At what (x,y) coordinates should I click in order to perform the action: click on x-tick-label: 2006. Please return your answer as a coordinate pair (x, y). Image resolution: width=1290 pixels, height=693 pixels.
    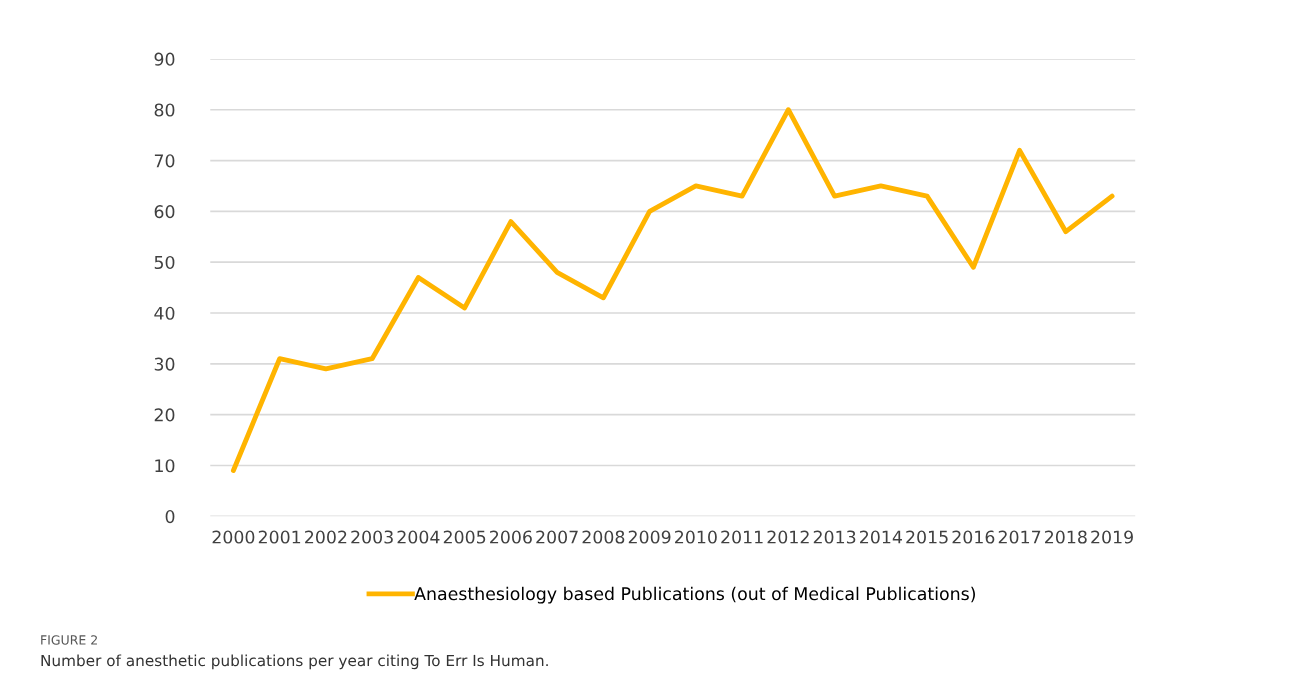
    Looking at the image, I should click on (511, 537).